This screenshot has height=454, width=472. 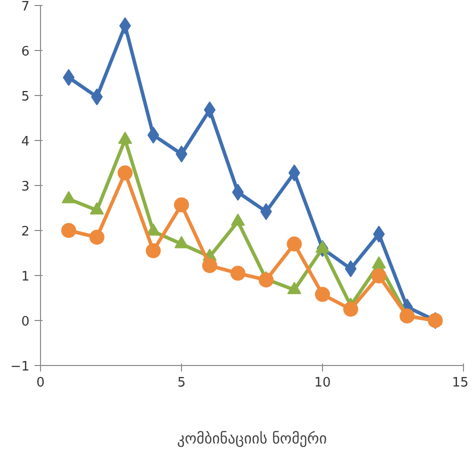 What do you see at coordinates (25, 52) in the screenshot?
I see `y-tick-label: 6` at bounding box center [25, 52].